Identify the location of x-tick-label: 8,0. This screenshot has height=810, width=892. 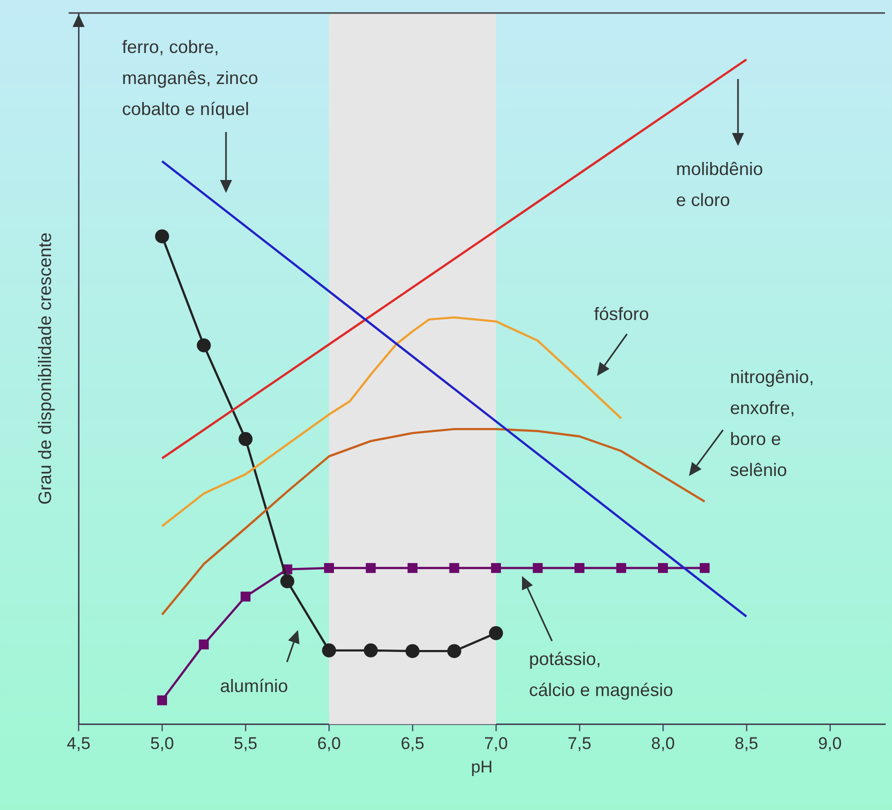
(663, 744).